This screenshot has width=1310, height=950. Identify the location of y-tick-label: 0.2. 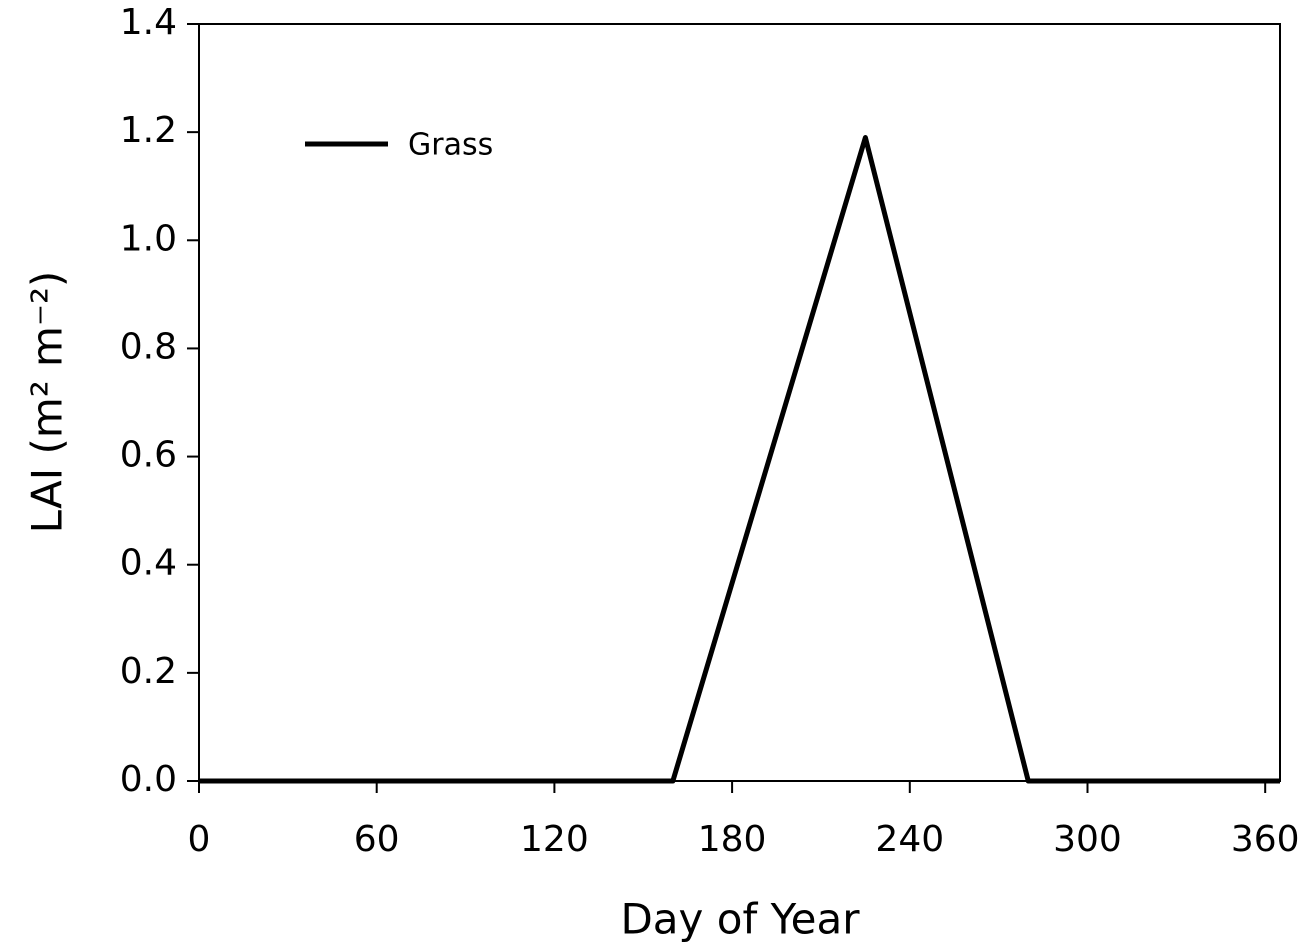
(148, 671).